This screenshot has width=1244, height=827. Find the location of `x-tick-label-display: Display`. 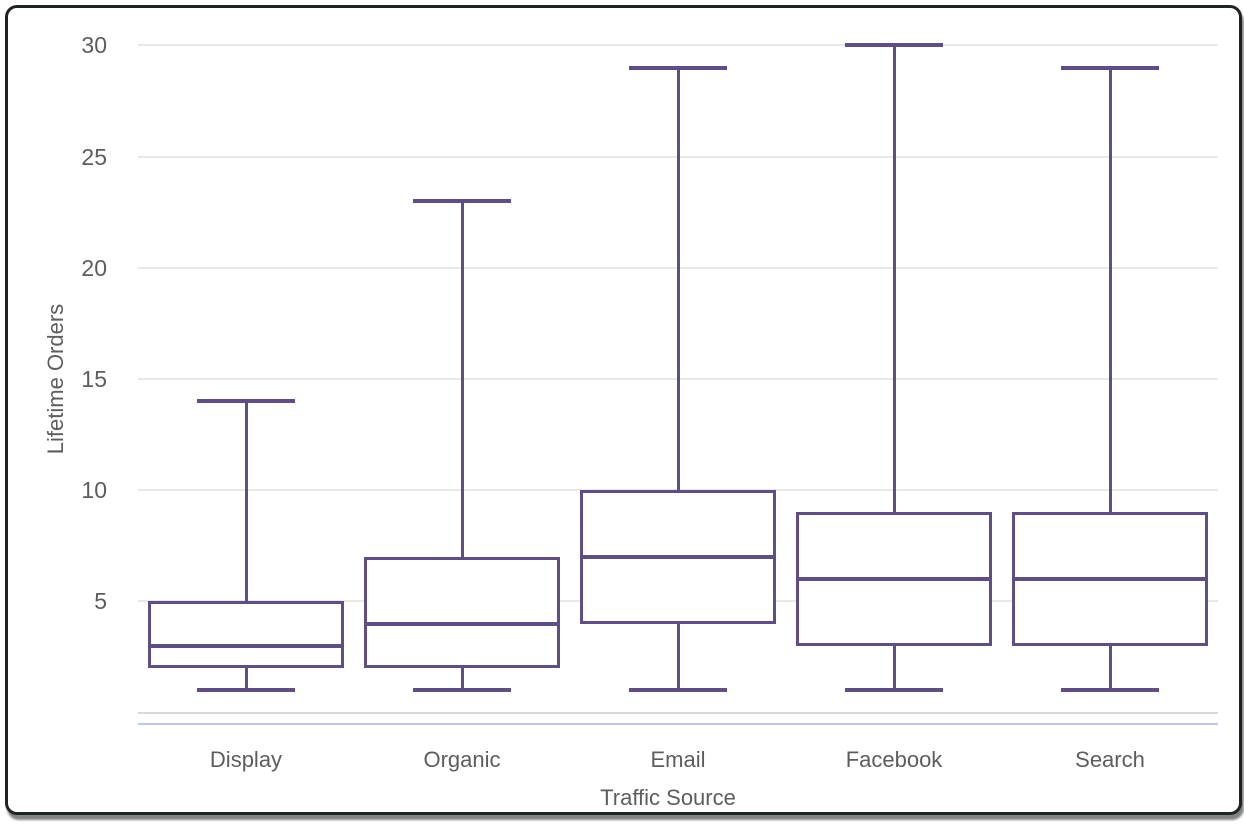

x-tick-label-display: Display is located at coordinates (246, 759).